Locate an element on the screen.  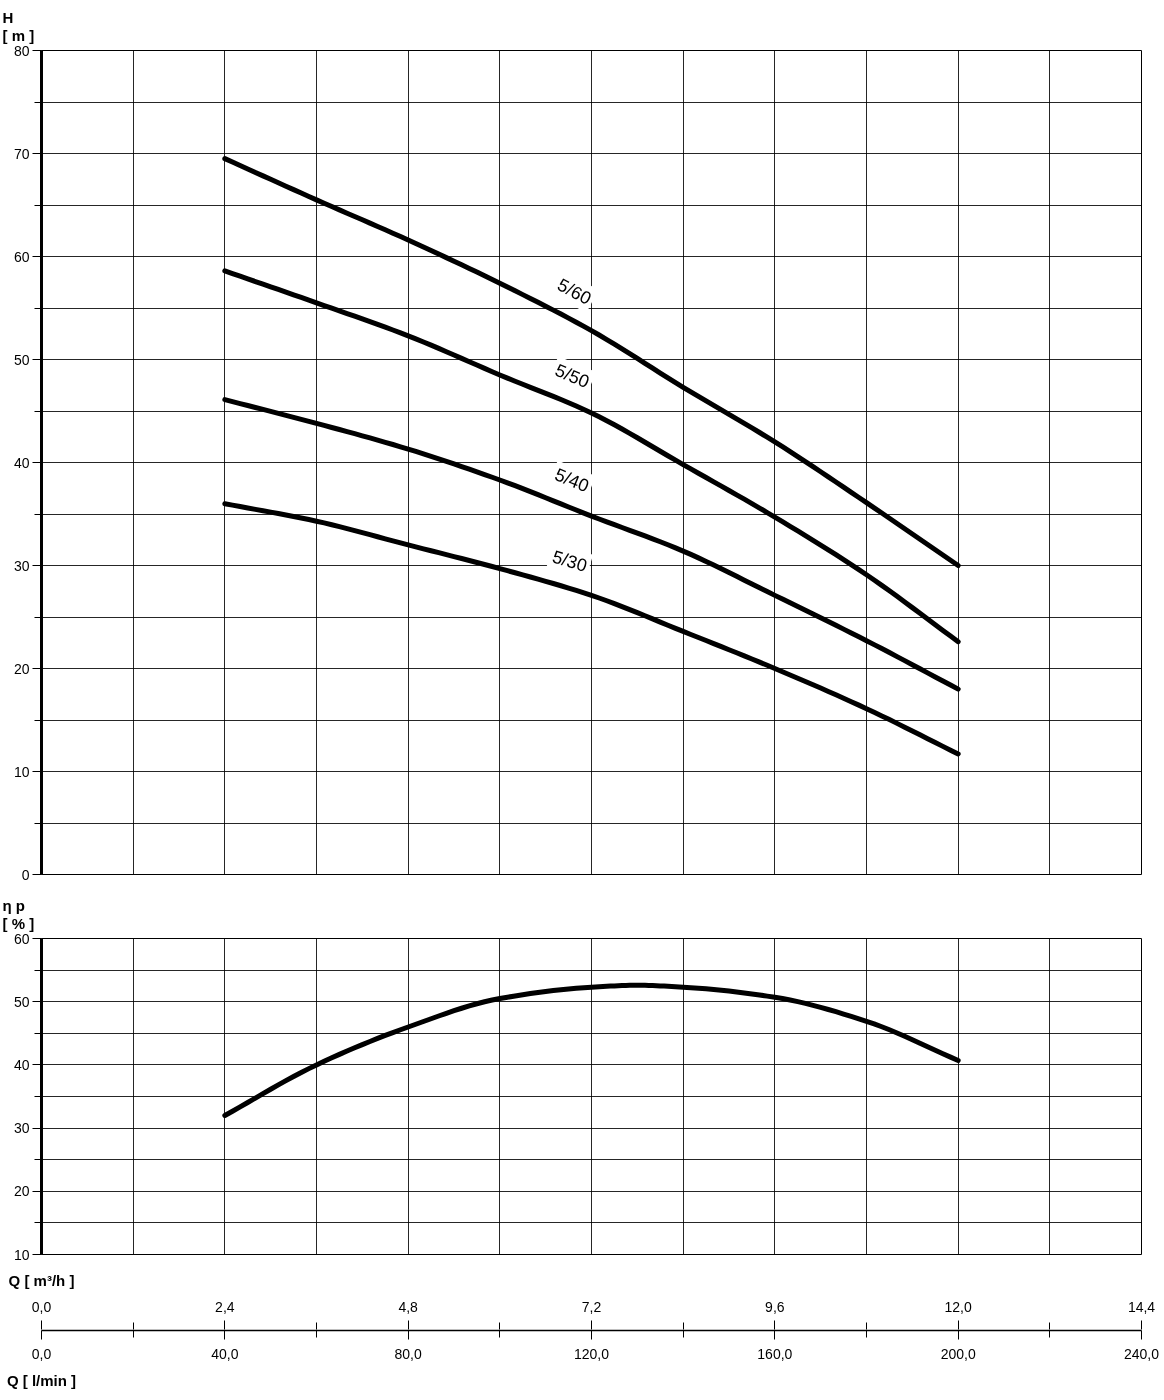
x-tick-label: 240,0 is located at coordinates (1141, 1353).